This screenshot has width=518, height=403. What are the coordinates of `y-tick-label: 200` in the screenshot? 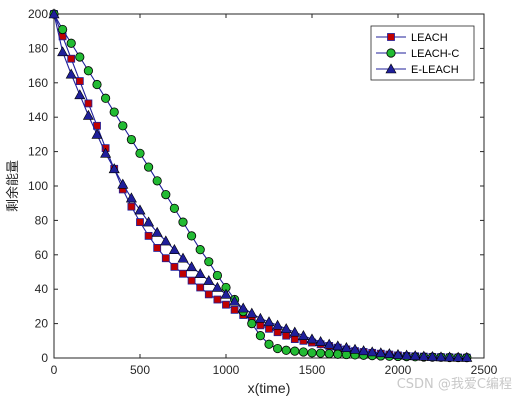 It's located at (38, 14).